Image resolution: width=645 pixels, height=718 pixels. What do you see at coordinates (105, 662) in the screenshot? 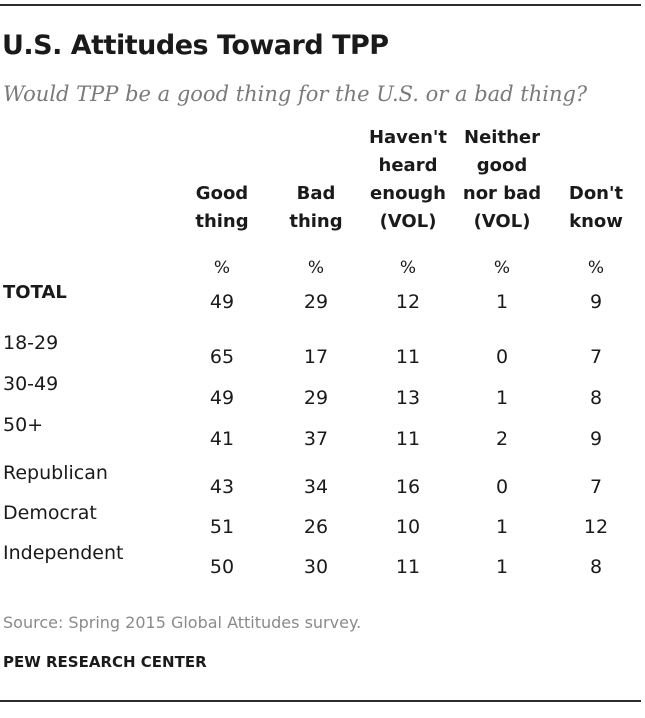
I see `organization-name: PEW RESEARCH CENTER` at bounding box center [105, 662].